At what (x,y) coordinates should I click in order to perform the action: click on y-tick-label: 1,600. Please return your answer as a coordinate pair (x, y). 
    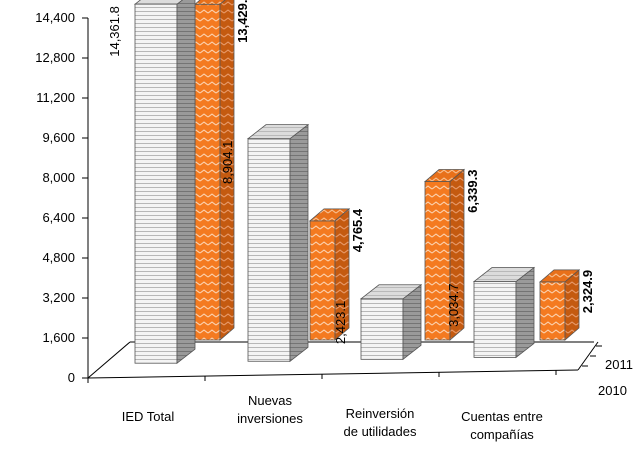
    Looking at the image, I should click on (58, 337).